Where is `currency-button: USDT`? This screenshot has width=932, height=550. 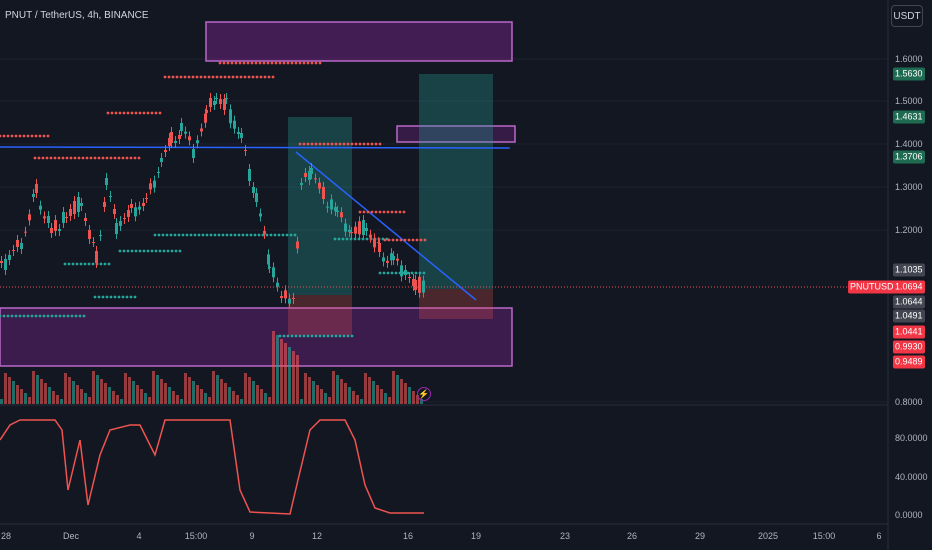
currency-button: USDT is located at coordinates (907, 16).